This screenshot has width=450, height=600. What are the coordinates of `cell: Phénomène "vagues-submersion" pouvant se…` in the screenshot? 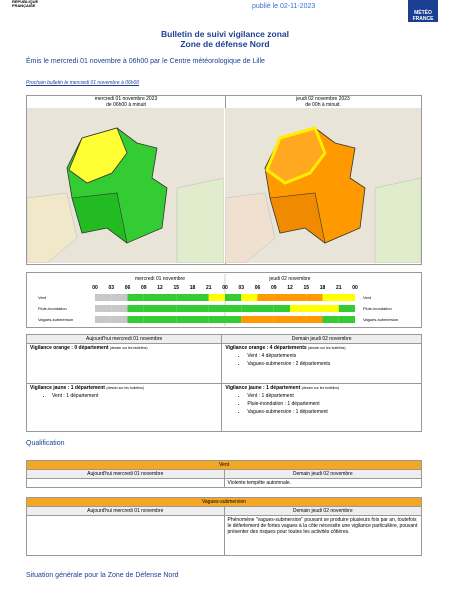 It's located at (322, 535).